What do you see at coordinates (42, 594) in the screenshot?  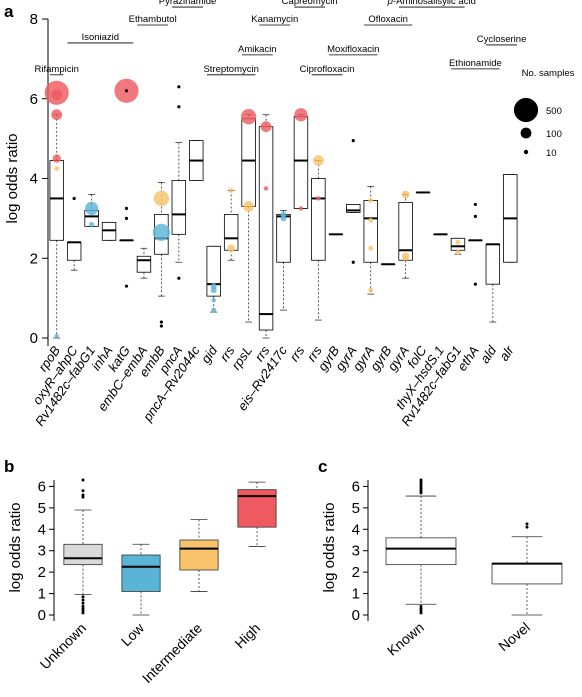 I see `y-tick-label: 1` at bounding box center [42, 594].